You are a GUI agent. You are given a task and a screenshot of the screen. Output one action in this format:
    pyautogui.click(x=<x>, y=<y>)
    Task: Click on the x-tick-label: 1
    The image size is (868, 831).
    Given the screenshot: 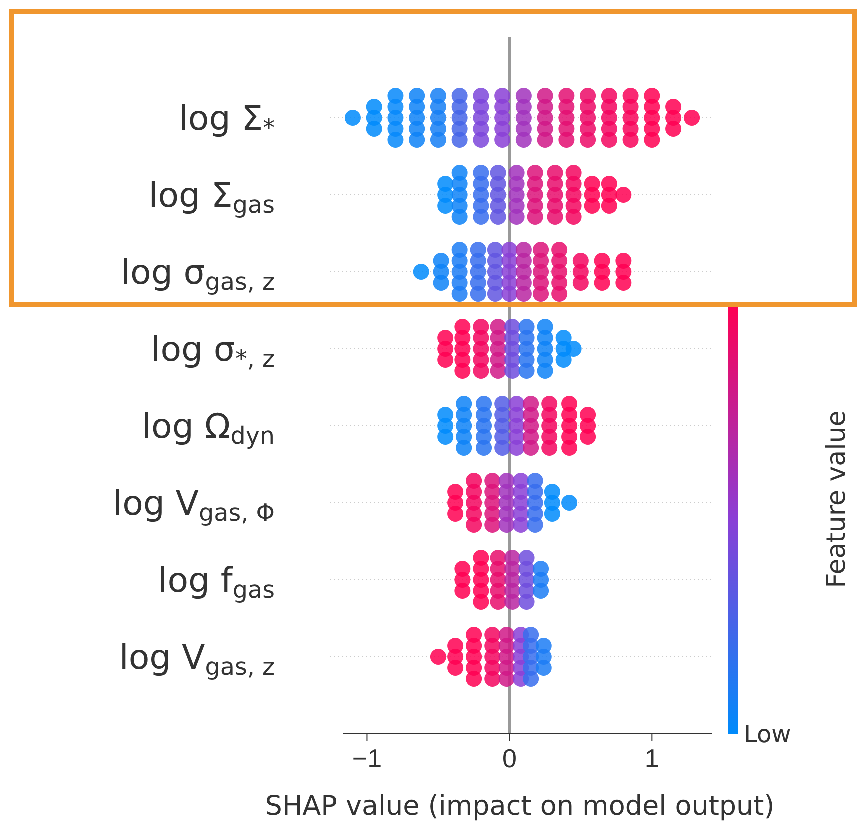 What is the action you would take?
    pyautogui.click(x=652, y=758)
    